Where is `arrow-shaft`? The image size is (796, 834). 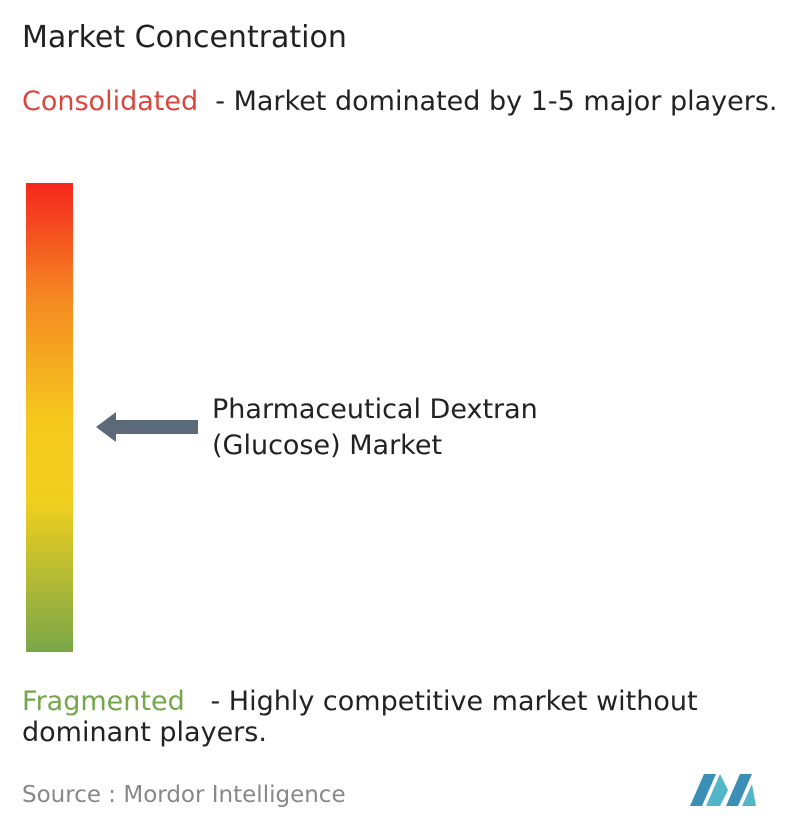 arrow-shaft is located at coordinates (155, 427).